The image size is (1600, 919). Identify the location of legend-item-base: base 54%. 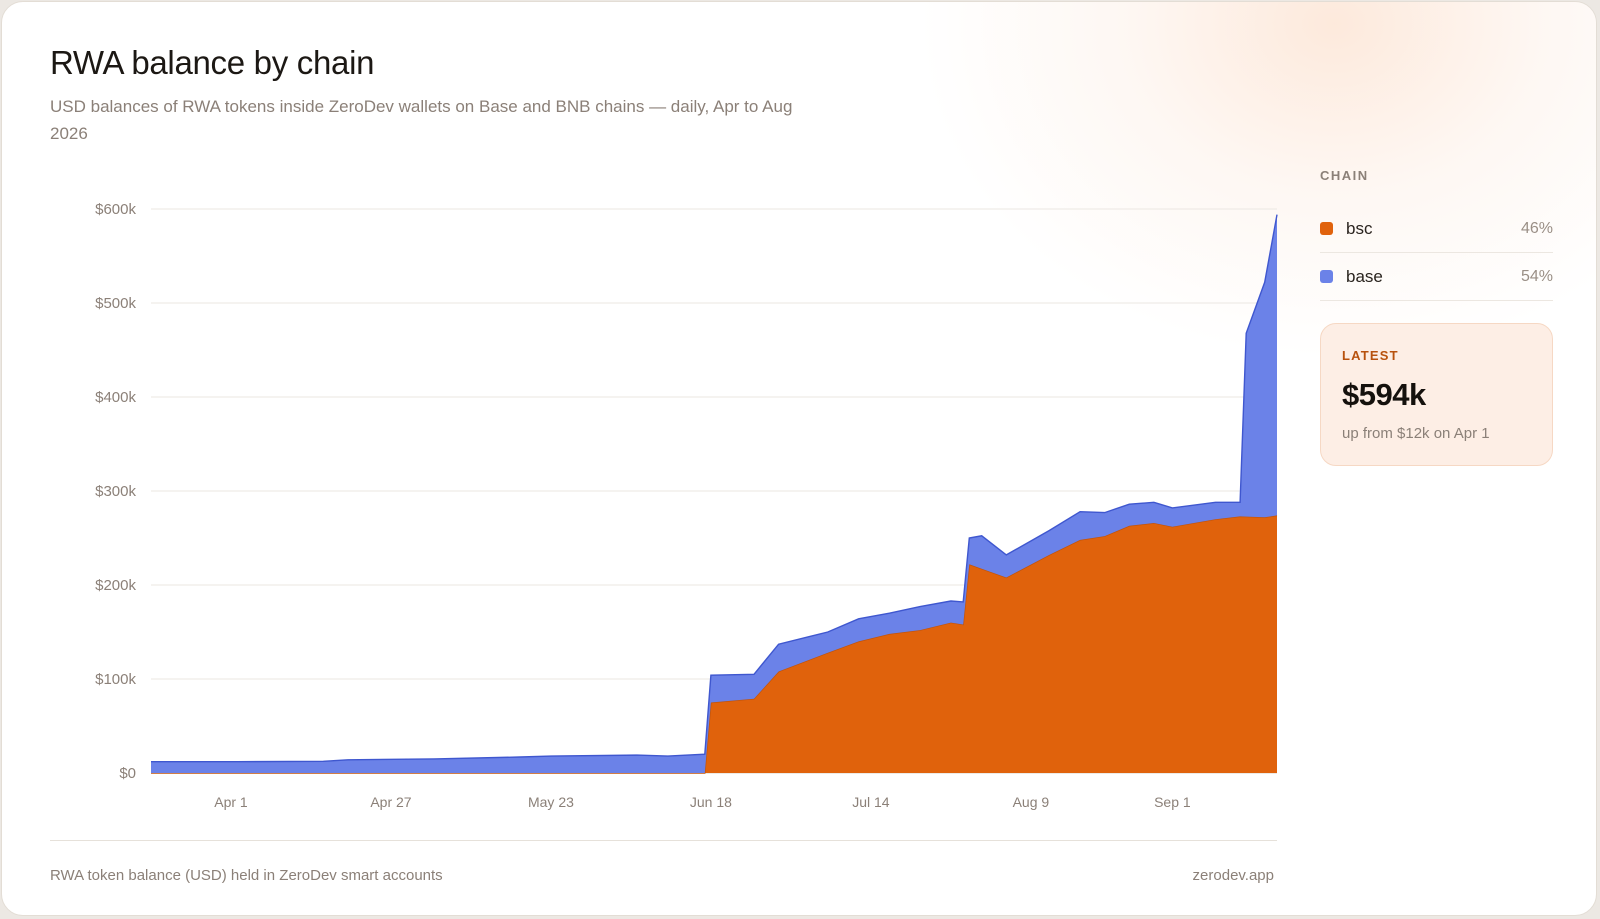
(1436, 277).